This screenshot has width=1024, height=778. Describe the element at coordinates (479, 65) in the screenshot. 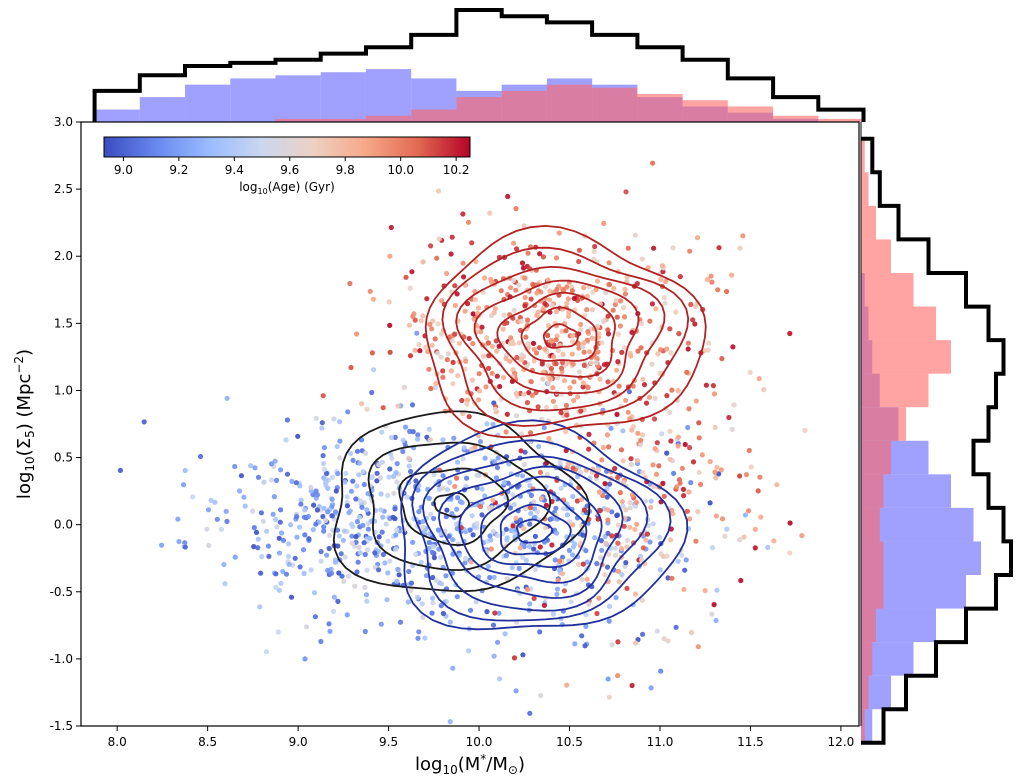

I see `top-marginal-histogram` at that location.